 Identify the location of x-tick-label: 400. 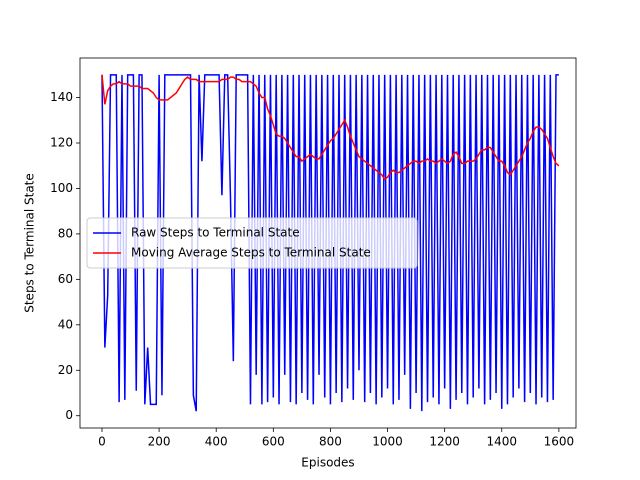
(216, 442).